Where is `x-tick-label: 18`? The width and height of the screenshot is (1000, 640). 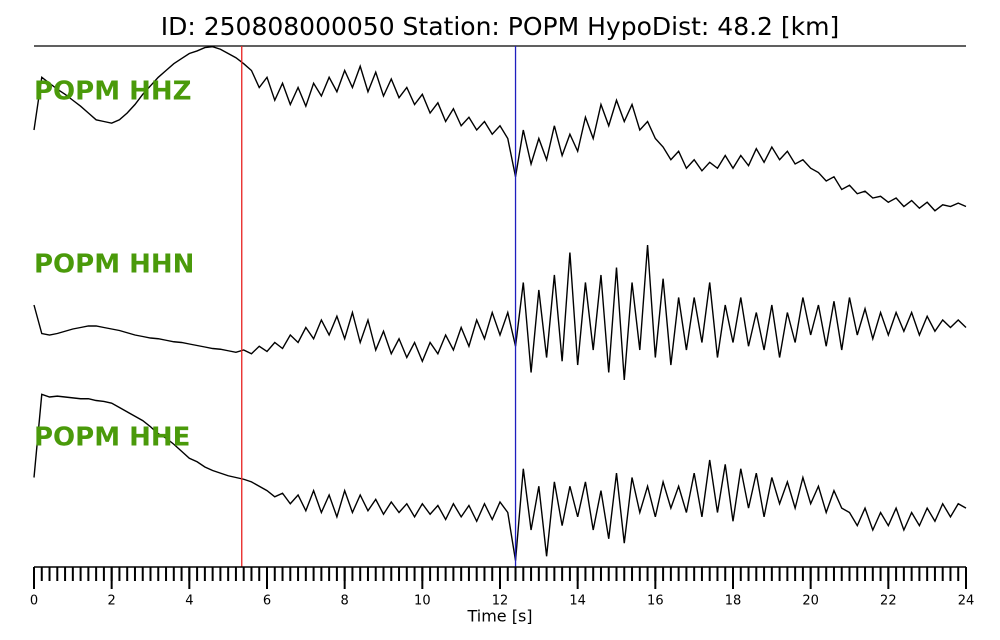
x-tick-label: 18 is located at coordinates (733, 601).